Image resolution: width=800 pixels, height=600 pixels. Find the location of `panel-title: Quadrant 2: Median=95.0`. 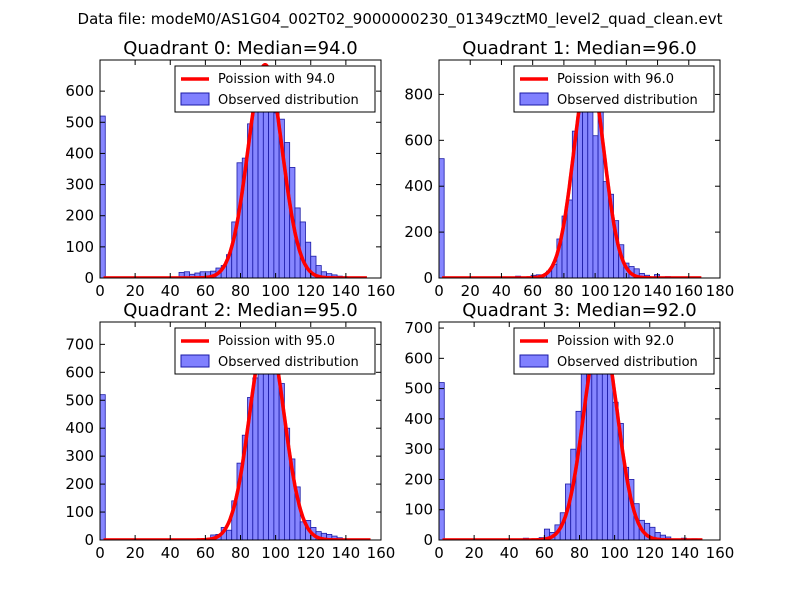

panel-title: Quadrant 2: Median=95.0 is located at coordinates (240, 310).